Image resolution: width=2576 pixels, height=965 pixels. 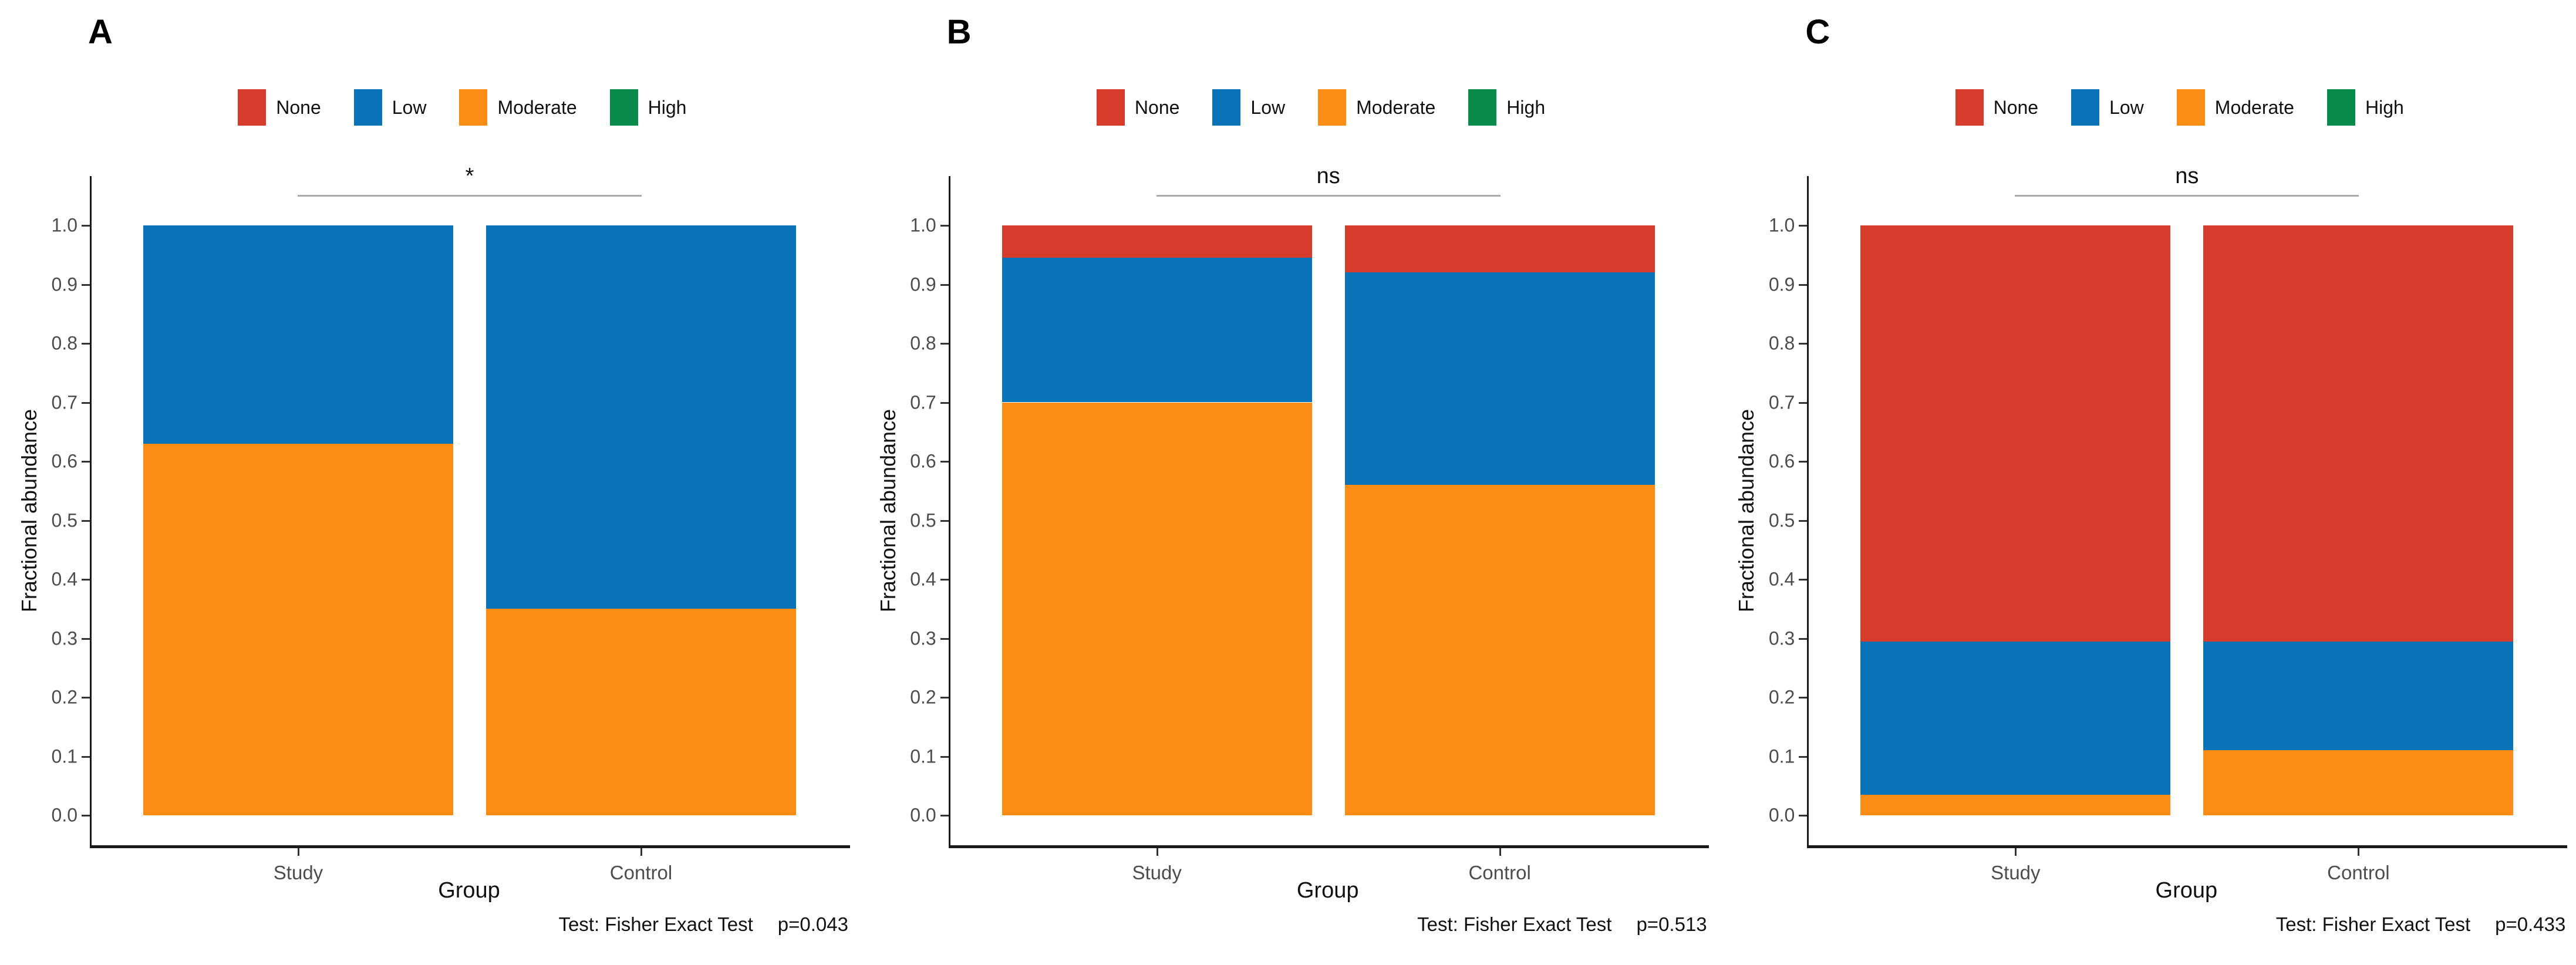 I want to click on significance-bracket-line, so click(x=2187, y=196).